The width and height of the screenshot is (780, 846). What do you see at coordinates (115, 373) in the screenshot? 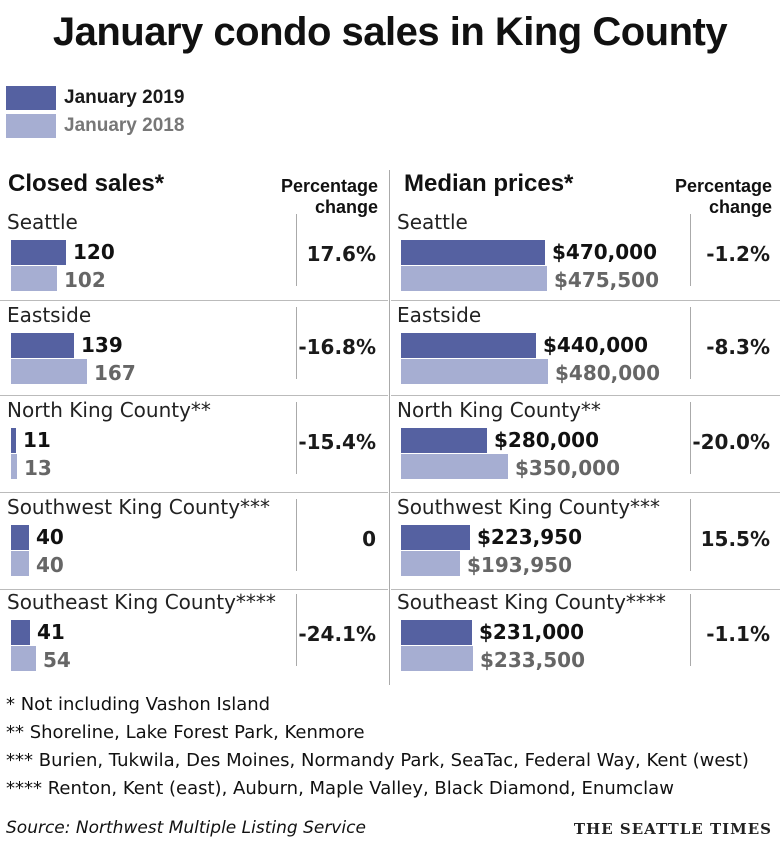
I see `closed-value-2018-eastside: 167` at bounding box center [115, 373].